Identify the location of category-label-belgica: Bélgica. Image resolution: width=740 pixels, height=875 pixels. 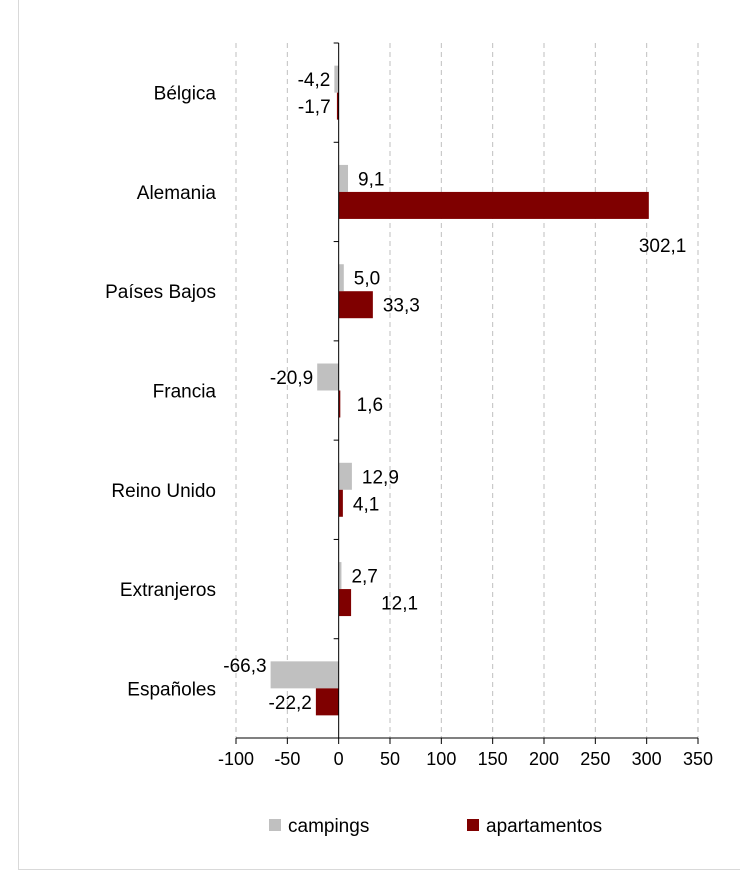
(185, 94).